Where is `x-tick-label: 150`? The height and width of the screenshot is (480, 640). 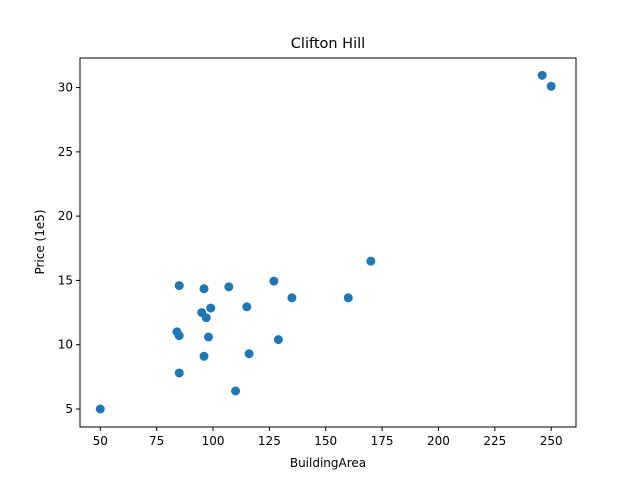 x-tick-label: 150 is located at coordinates (325, 441).